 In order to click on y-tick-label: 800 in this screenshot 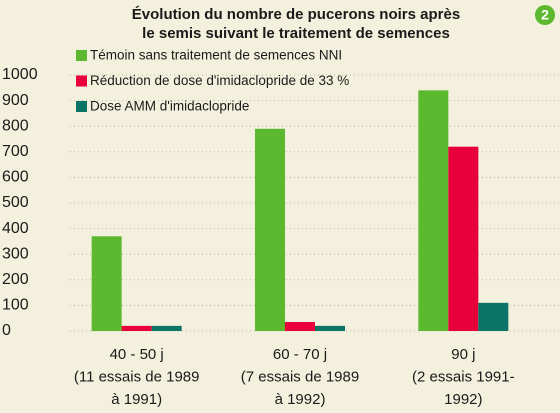, I will do `click(15, 125)`.